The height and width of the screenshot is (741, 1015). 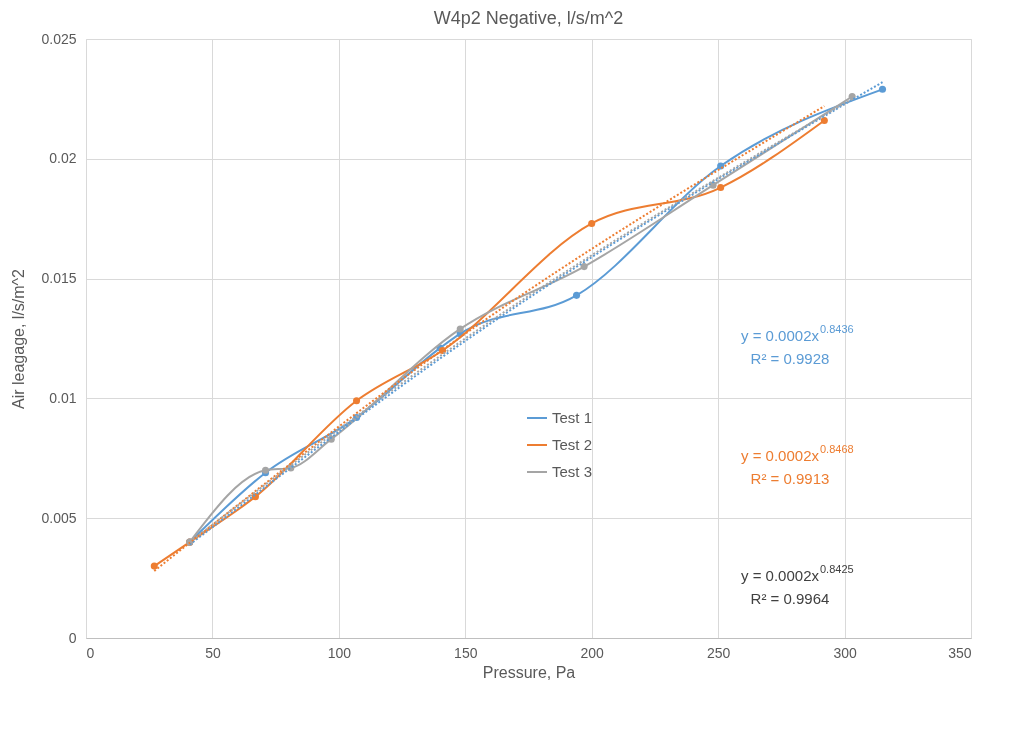 I want to click on y-tick-label: 0.005, so click(x=59, y=517).